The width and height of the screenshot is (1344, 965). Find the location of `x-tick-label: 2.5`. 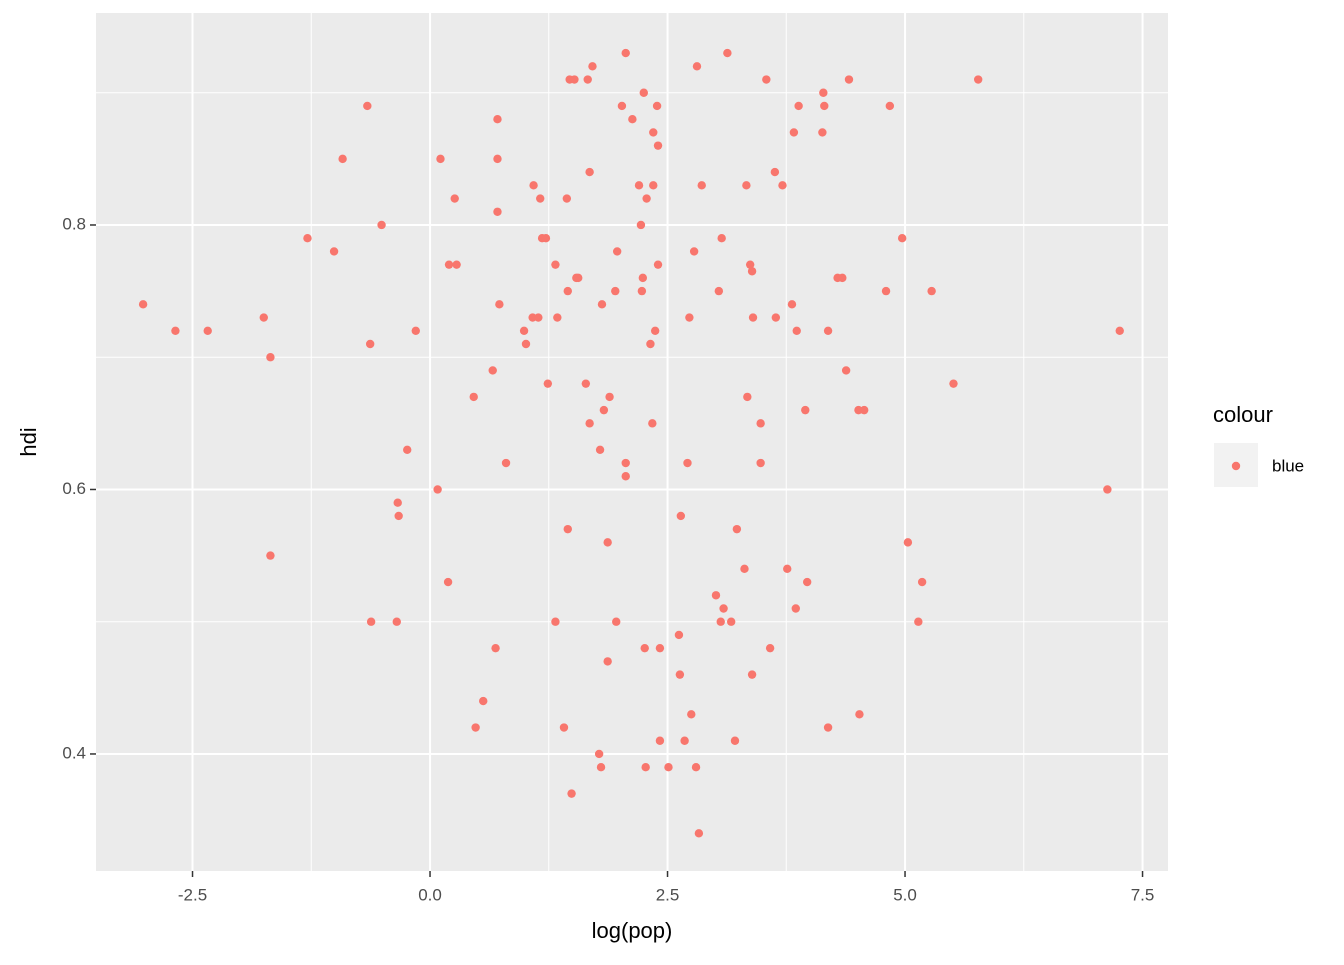

x-tick-label: 2.5 is located at coordinates (668, 894).